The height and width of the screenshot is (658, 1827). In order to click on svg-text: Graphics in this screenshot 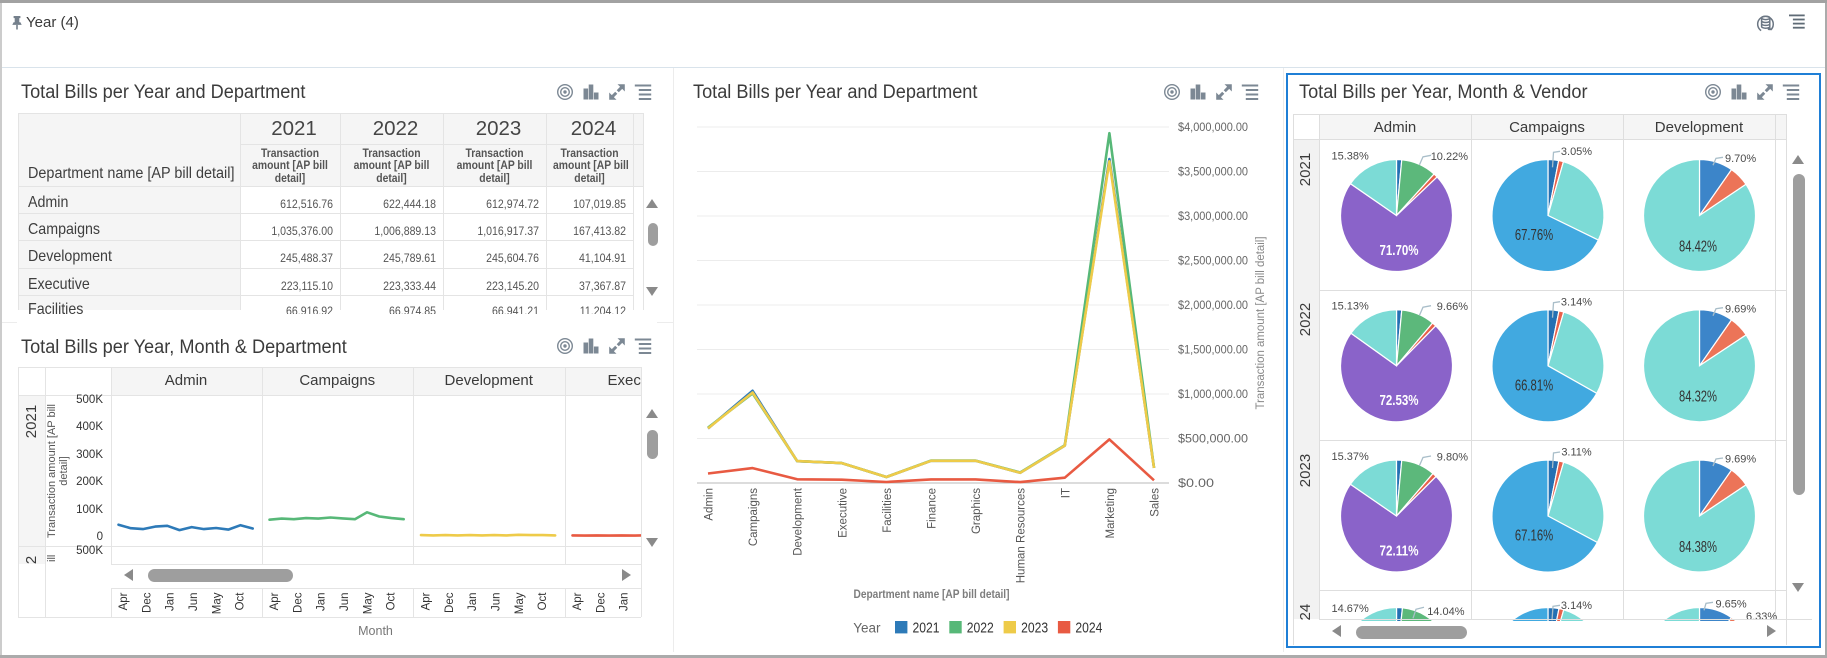, I will do `click(977, 511)`.